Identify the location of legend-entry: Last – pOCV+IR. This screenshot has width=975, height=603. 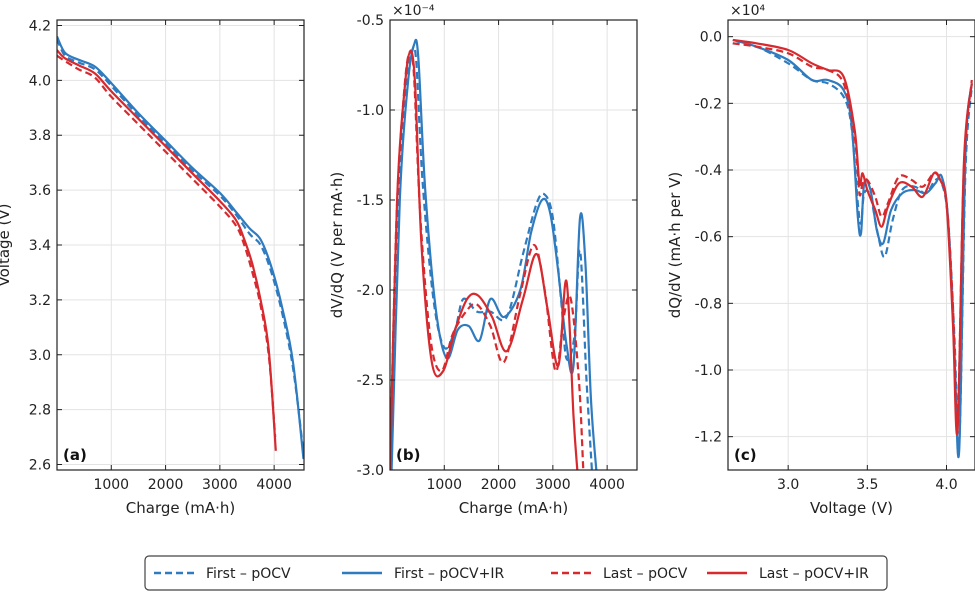
(788, 574).